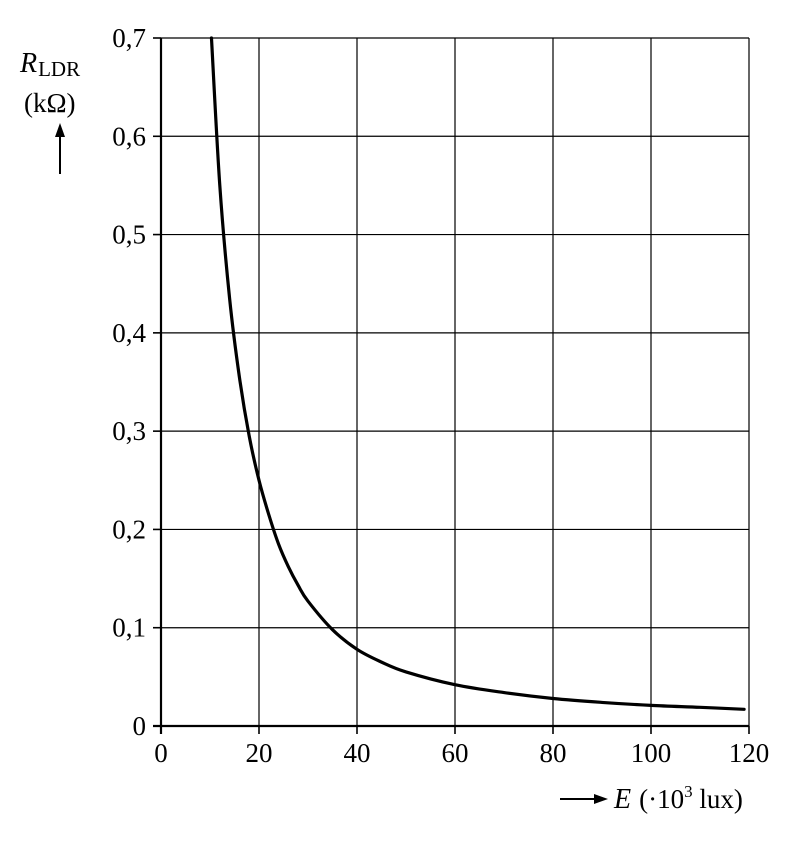  Describe the element at coordinates (129, 235) in the screenshot. I see `y-tick-label: 0,5` at that location.